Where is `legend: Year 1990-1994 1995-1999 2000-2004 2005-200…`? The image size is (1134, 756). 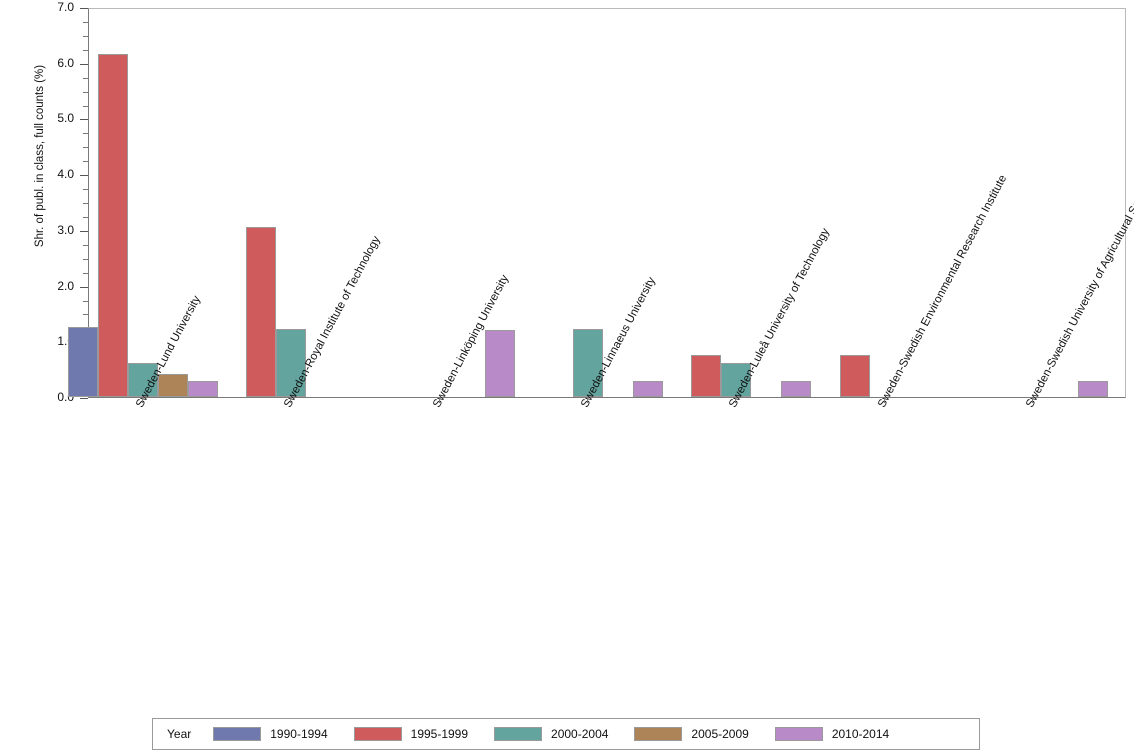 legend: Year 1990-1994 1995-1999 2000-2004 2005-200… is located at coordinates (566, 734).